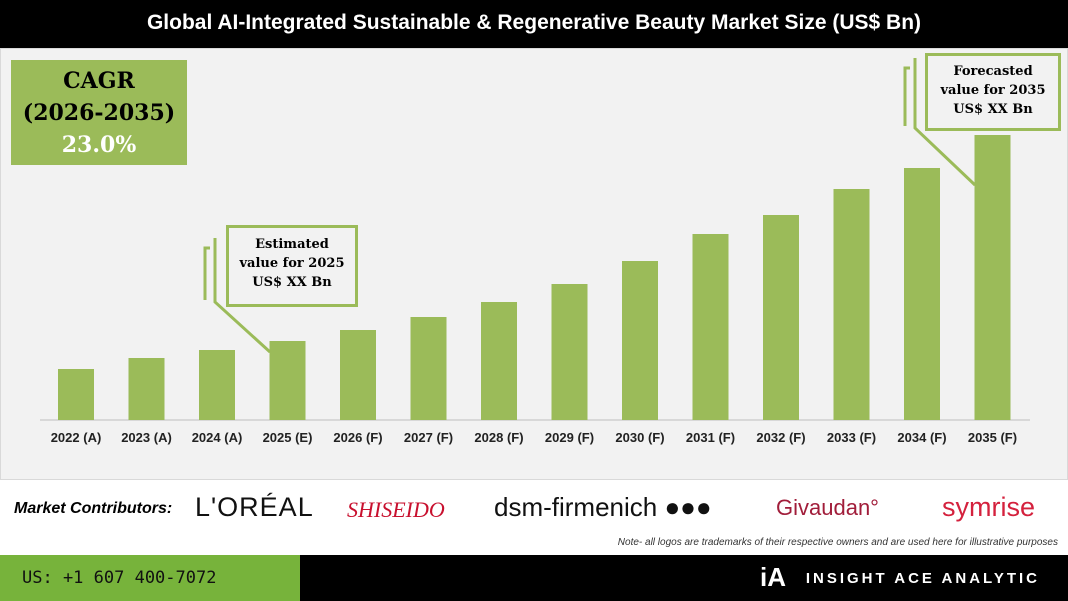 The width and height of the screenshot is (1068, 601). Describe the element at coordinates (992, 437) in the screenshot. I see `x-tick-label: 2035 (F)` at that location.